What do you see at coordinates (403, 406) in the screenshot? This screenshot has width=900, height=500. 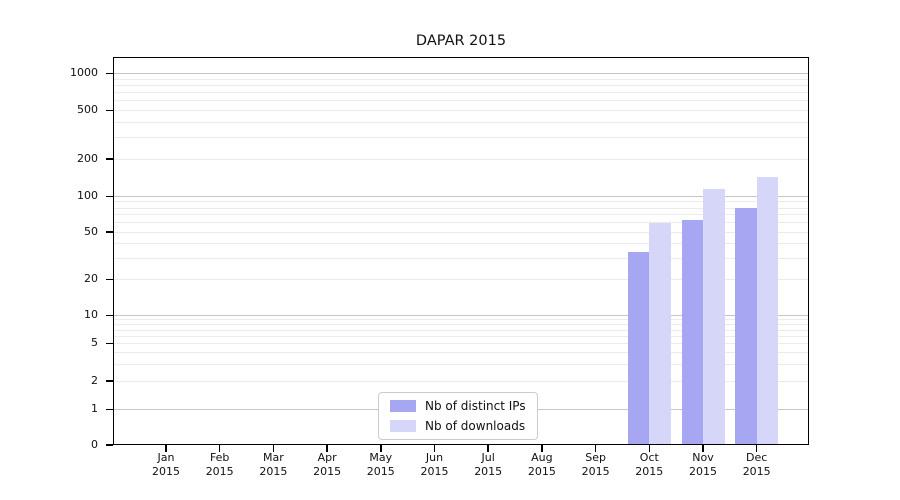 I see `legend-swatch-distinct-ips-icon` at bounding box center [403, 406].